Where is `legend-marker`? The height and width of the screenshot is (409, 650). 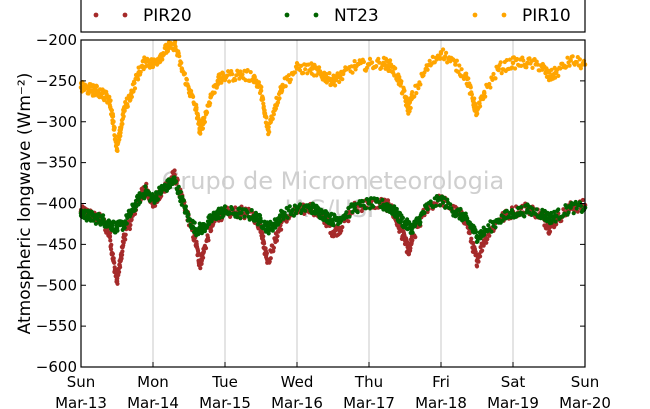 legend-marker is located at coordinates (96, 15).